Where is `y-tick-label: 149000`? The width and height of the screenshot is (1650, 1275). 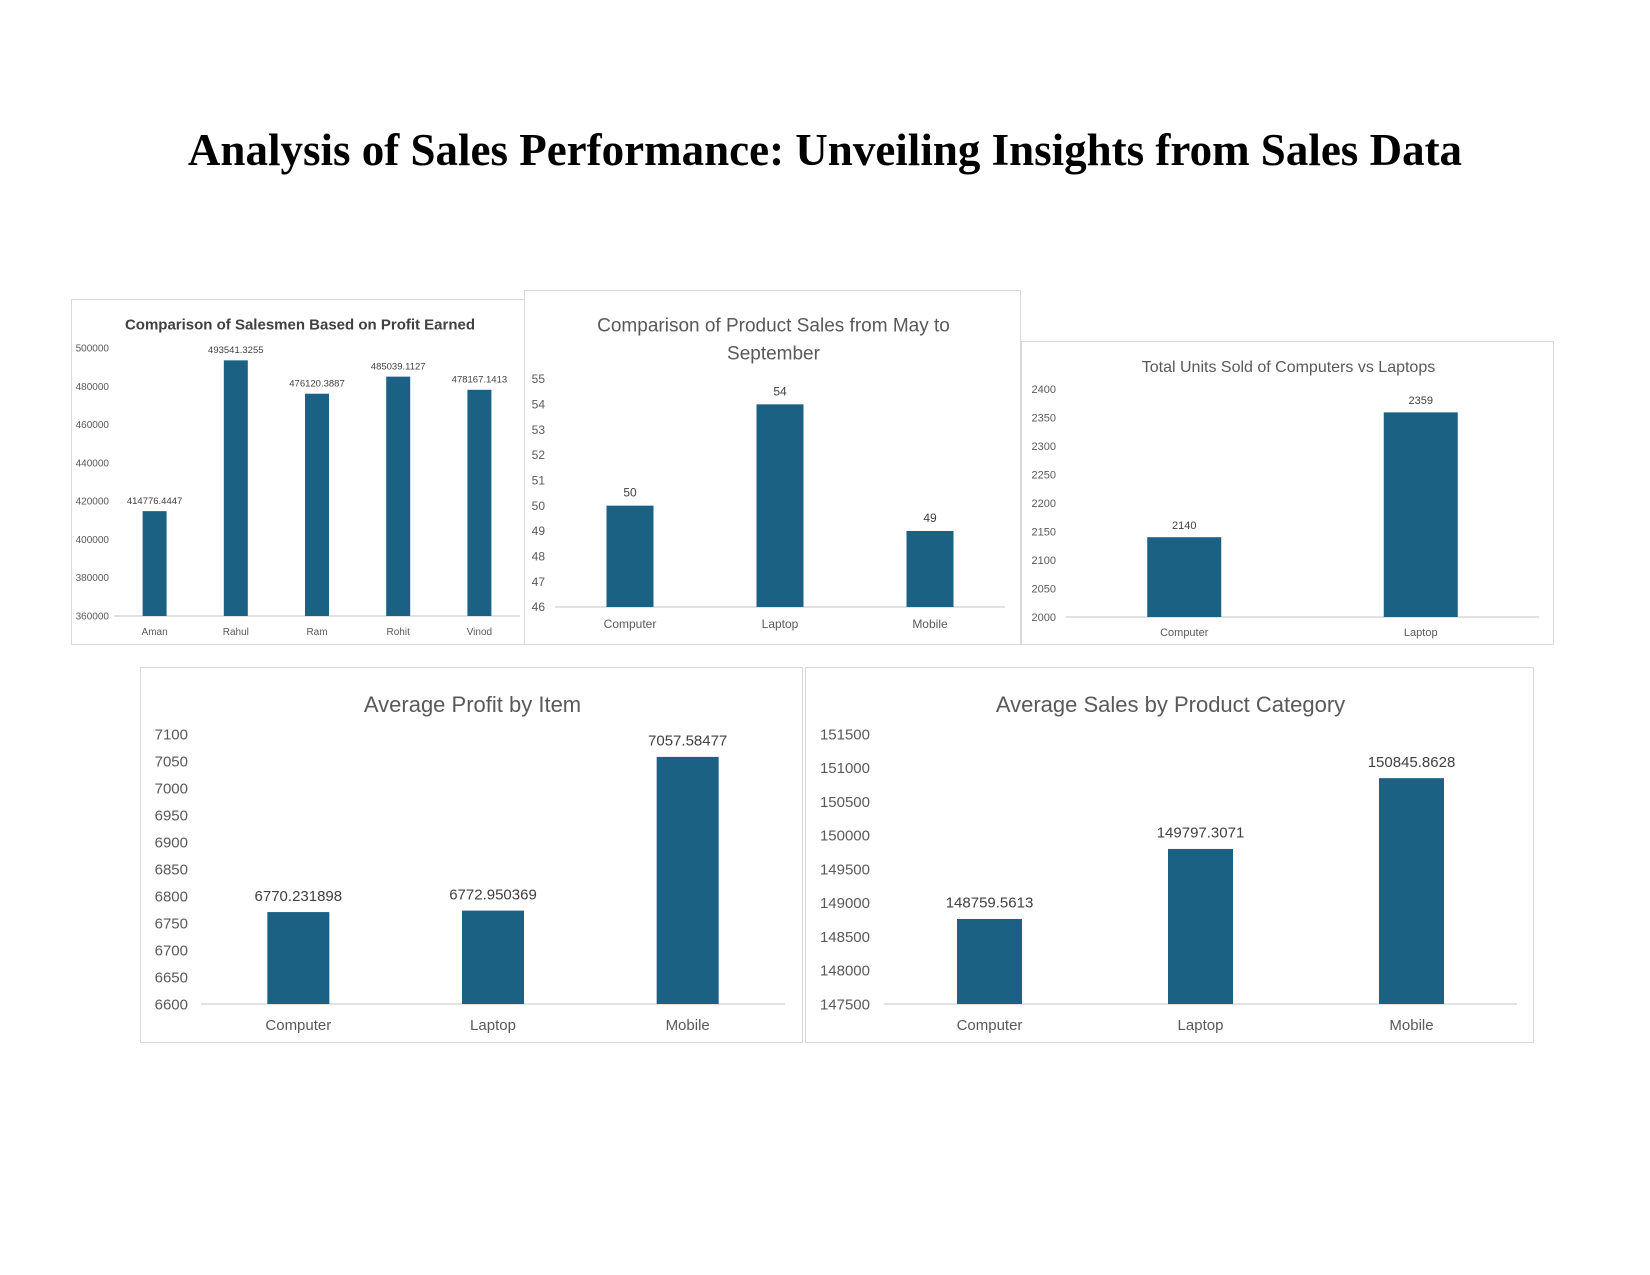 y-tick-label: 149000 is located at coordinates (845, 903).